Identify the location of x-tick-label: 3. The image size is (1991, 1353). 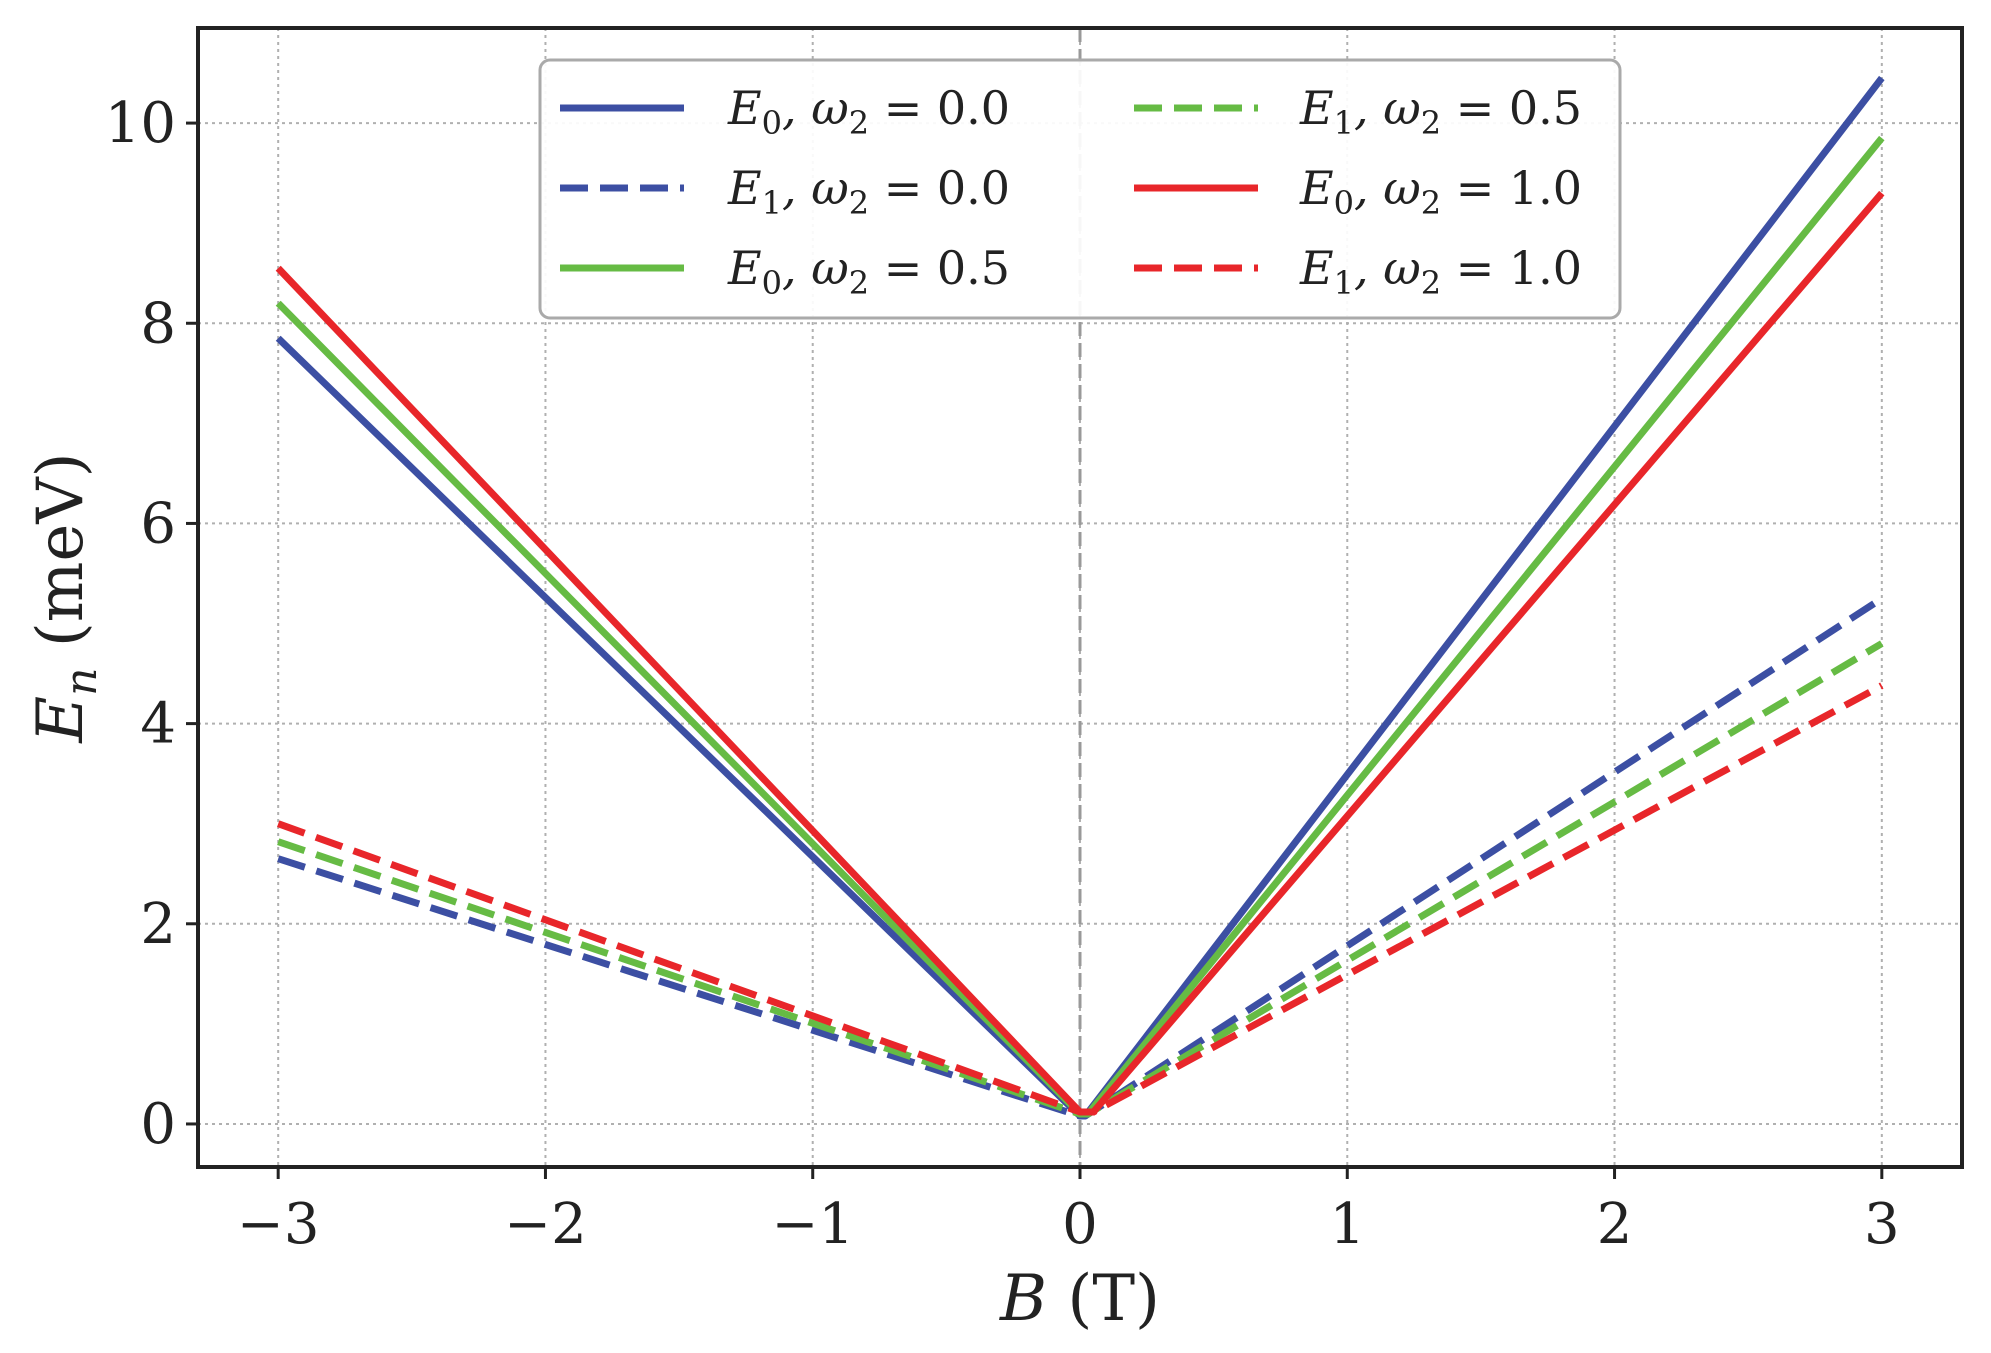
(1882, 1224).